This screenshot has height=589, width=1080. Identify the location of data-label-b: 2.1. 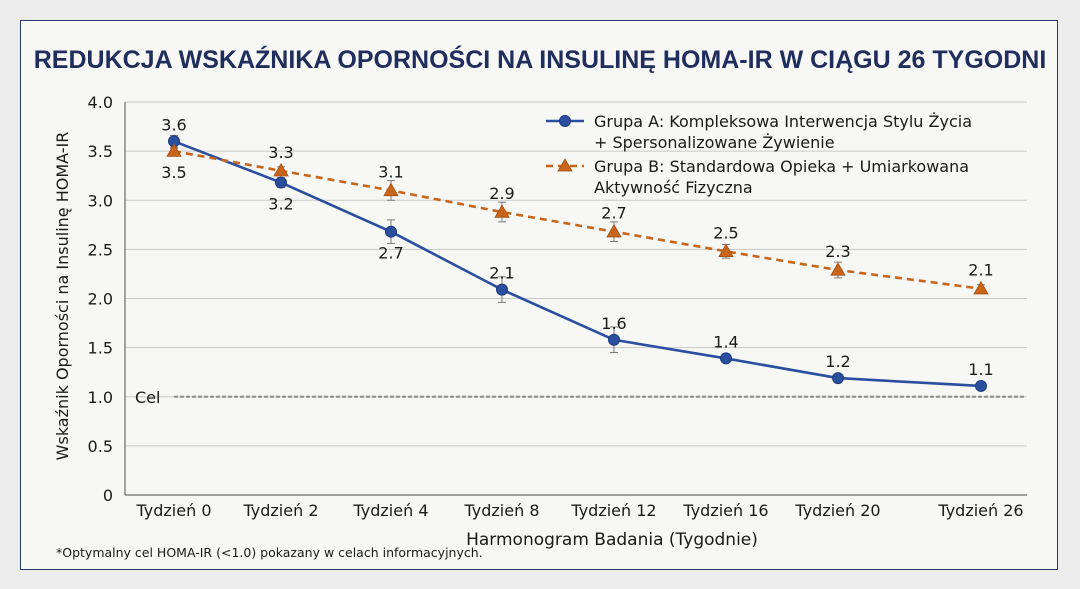
(980, 270).